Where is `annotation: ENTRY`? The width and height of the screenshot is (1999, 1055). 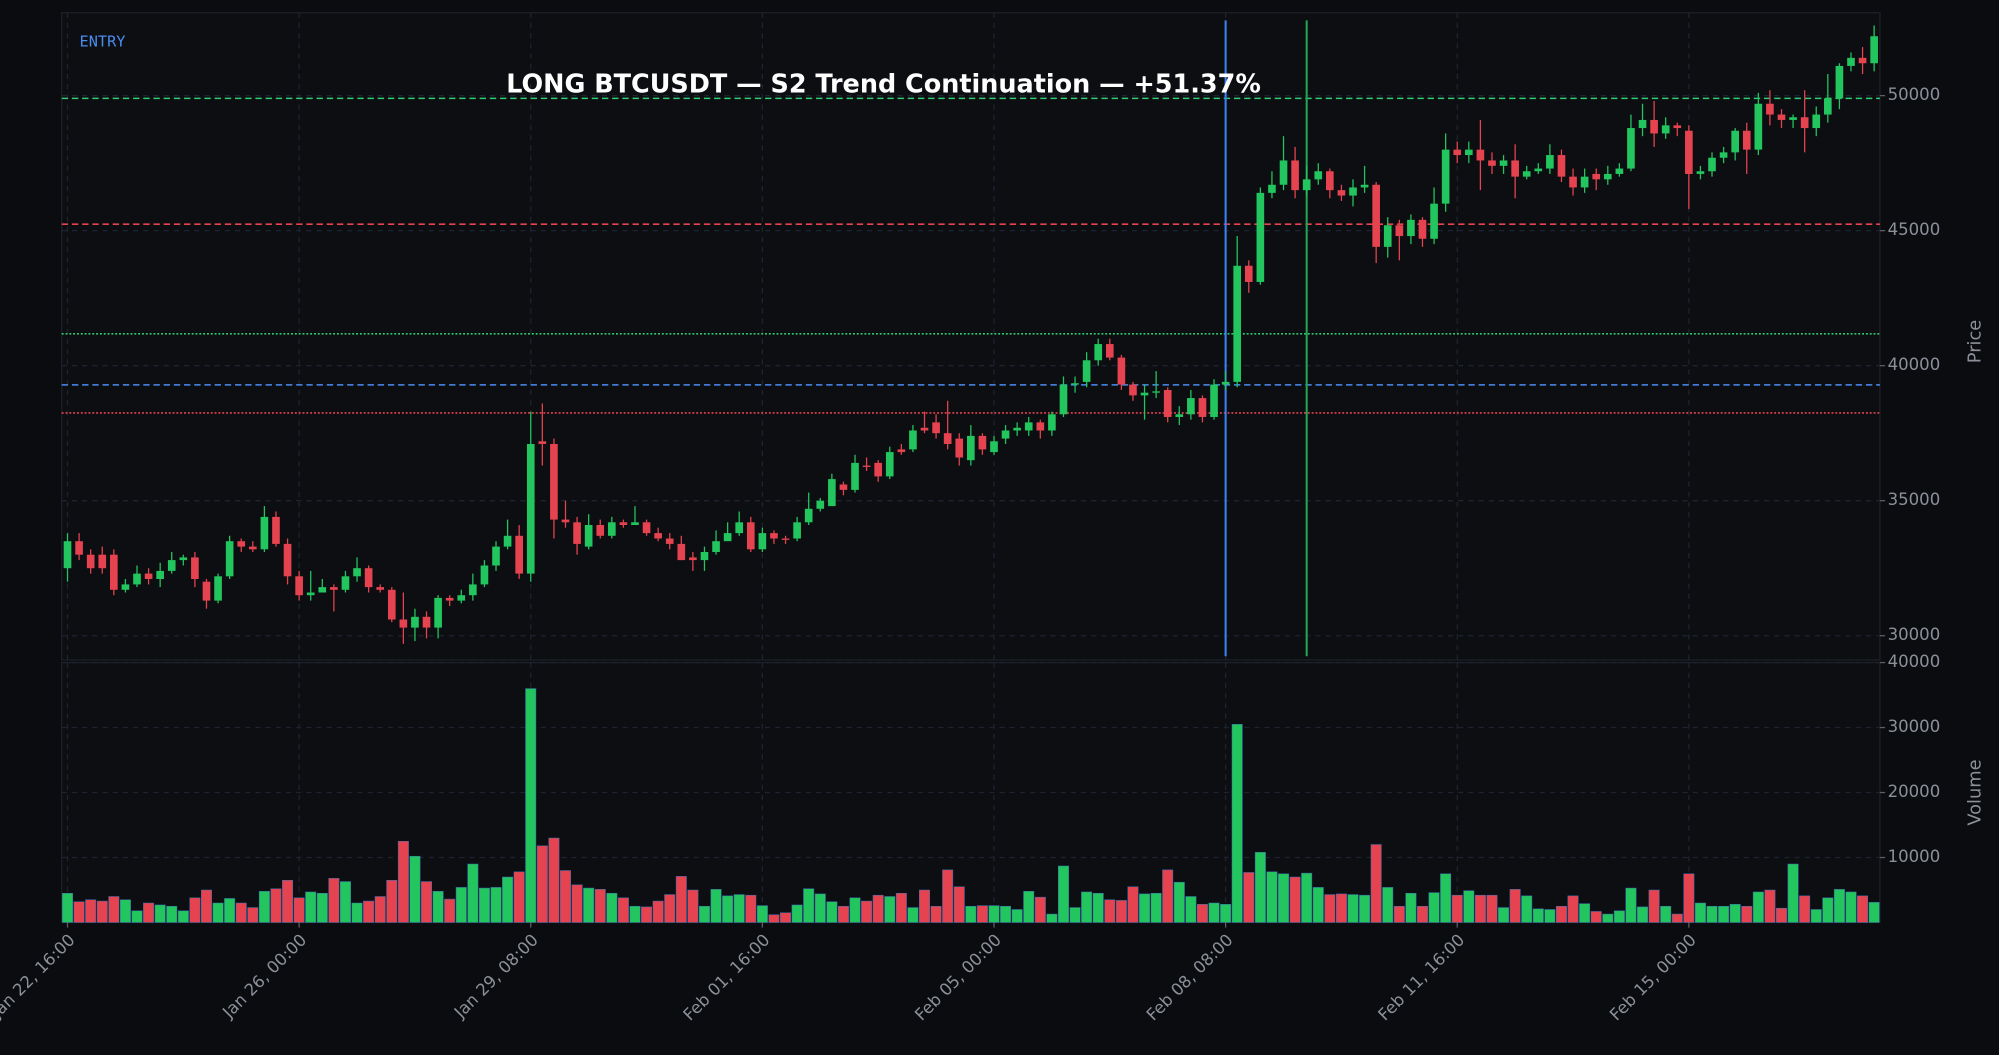
annotation: ENTRY is located at coordinates (103, 42).